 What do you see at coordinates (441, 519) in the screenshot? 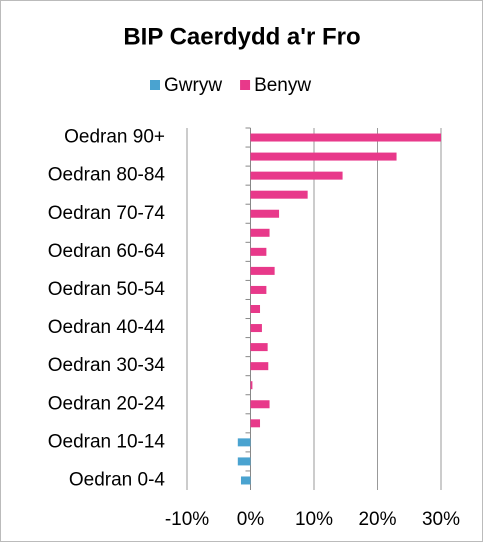
I see `x-tick-label: 30%` at bounding box center [441, 519].